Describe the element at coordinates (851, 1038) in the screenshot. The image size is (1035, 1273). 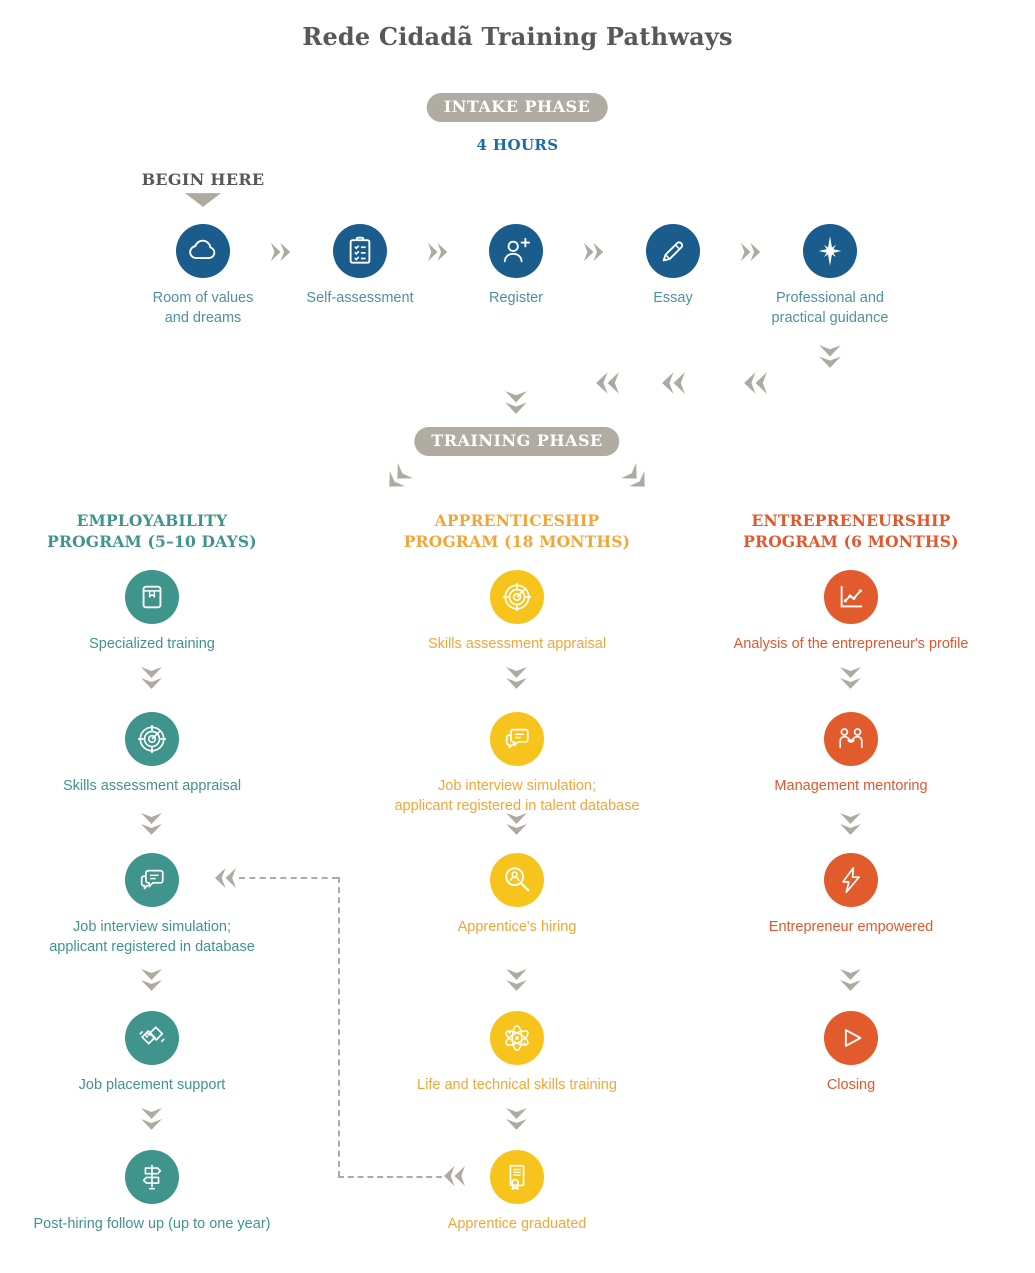
I see `play-icon` at that location.